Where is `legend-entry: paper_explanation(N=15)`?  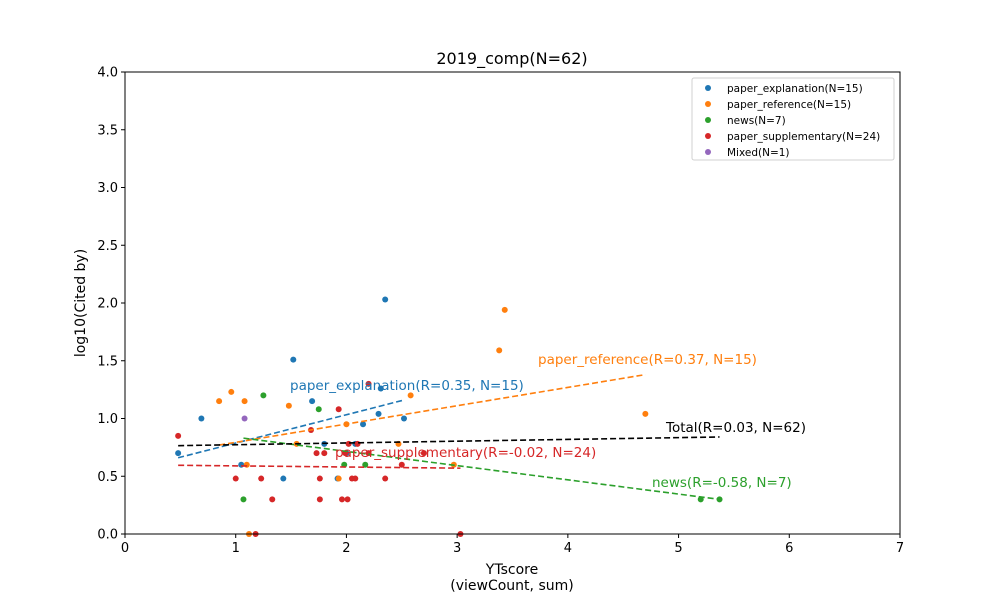 legend-entry: paper_explanation(N=15) is located at coordinates (795, 89).